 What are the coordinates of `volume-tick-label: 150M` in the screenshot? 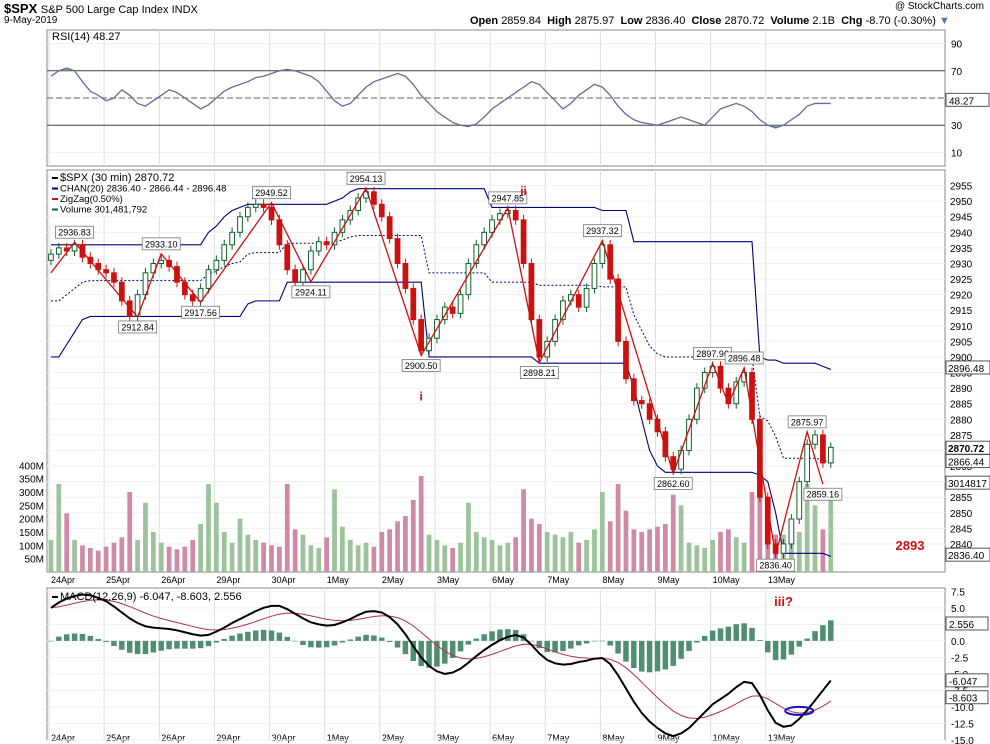 It's located at (31, 533).